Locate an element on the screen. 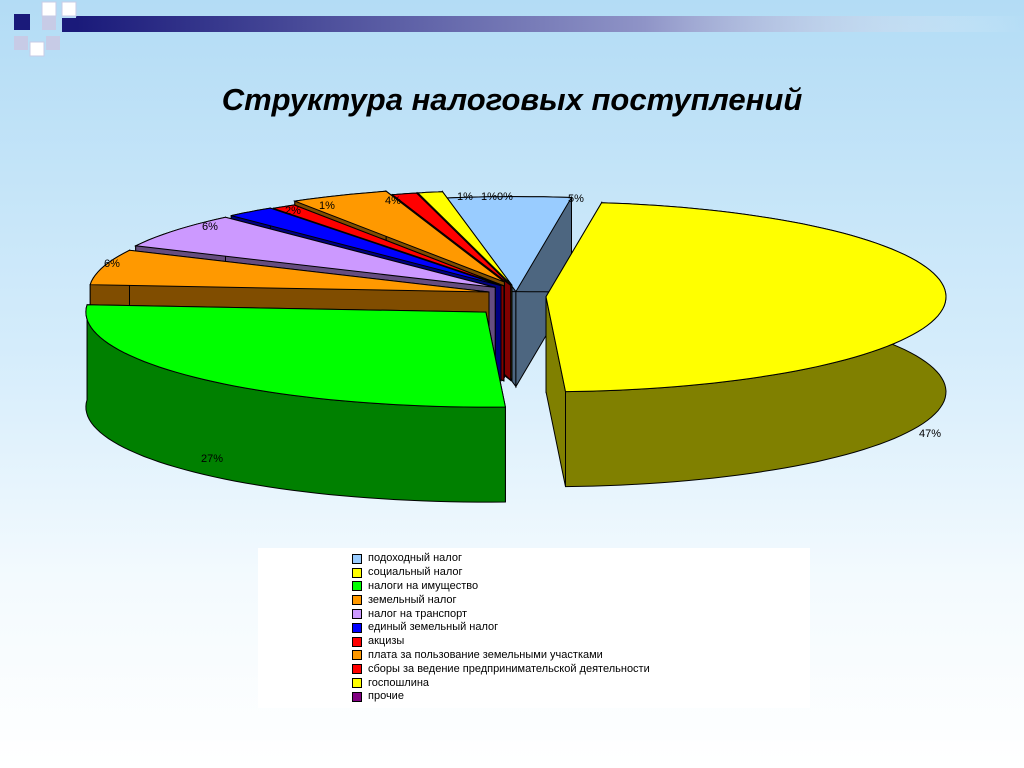  legend-label: прочие is located at coordinates (386, 696).